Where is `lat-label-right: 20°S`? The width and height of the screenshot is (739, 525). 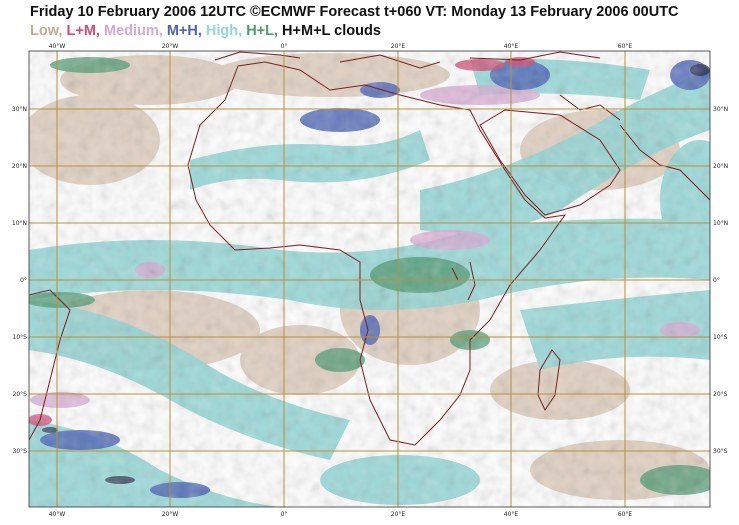
lat-label-right: 20°S is located at coordinates (720, 394).